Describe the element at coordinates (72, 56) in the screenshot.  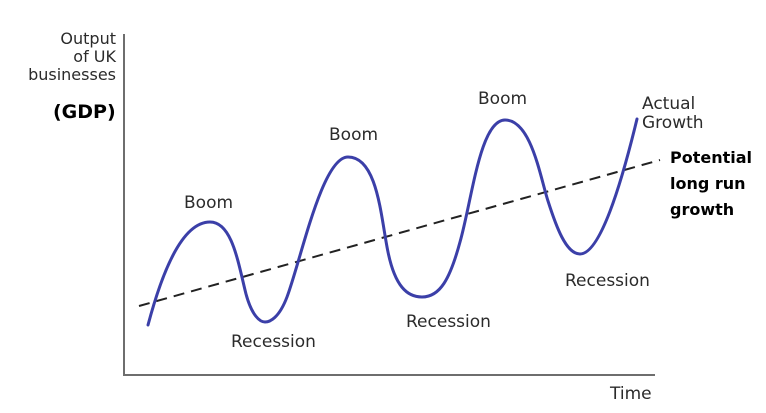
I see `y-axis-label: Output of UK businesses` at that location.